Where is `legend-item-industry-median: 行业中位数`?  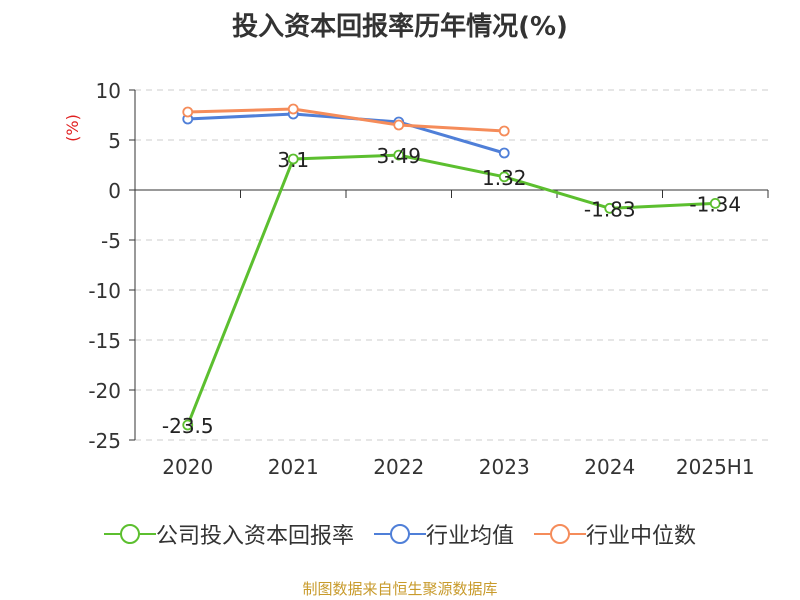 legend-item-industry-median: 行业中位数 is located at coordinates (615, 534).